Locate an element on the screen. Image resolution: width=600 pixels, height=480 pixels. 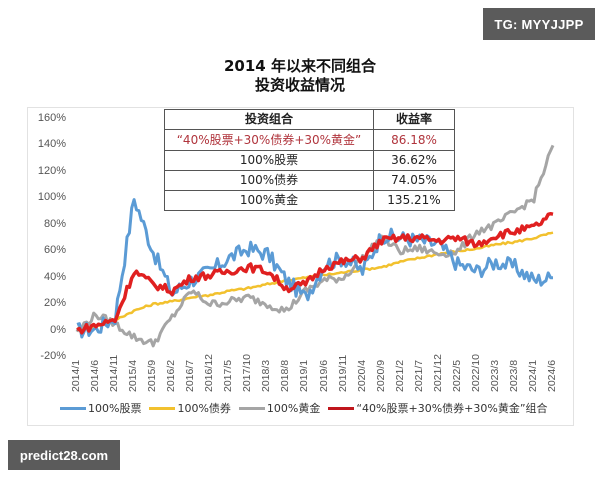
chart-title-line1: 2014 年以来不同组合 is located at coordinates (300, 66).